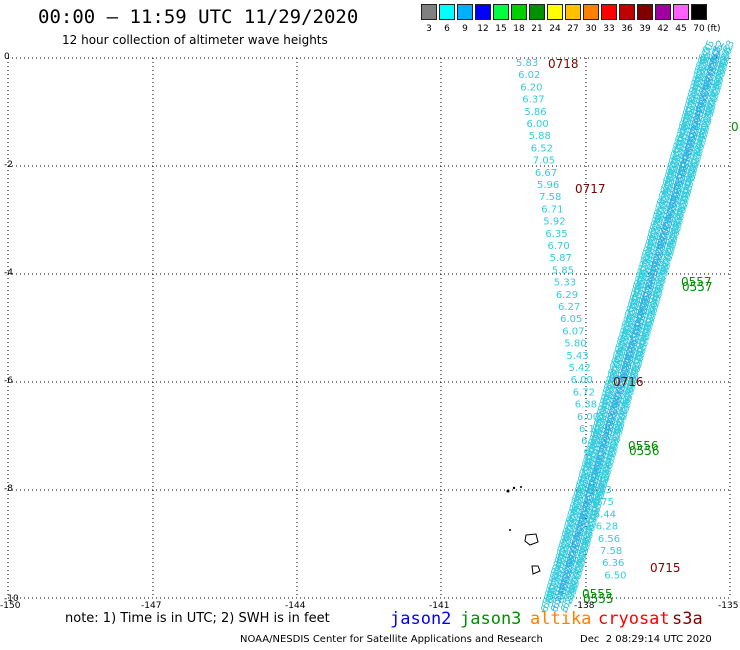  Describe the element at coordinates (542, 148) in the screenshot. I see `swh-value-label: 6.52` at that location.